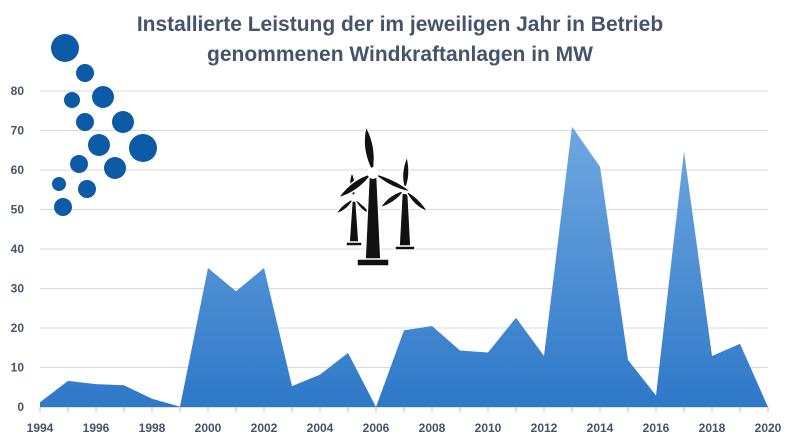  What do you see at coordinates (320, 428) in the screenshot?
I see `x-tick-label: 2004` at bounding box center [320, 428].